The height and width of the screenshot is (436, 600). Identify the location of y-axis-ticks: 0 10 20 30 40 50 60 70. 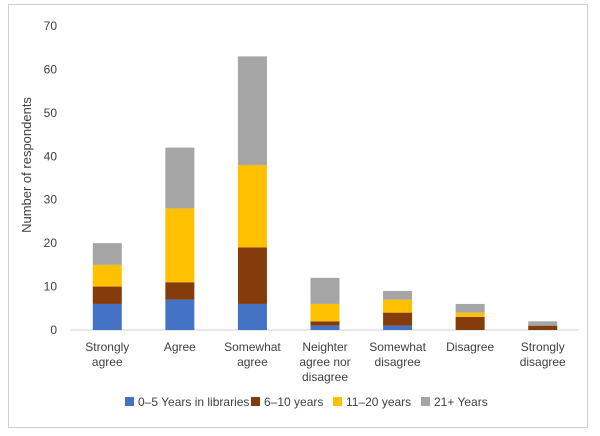
(51, 178).